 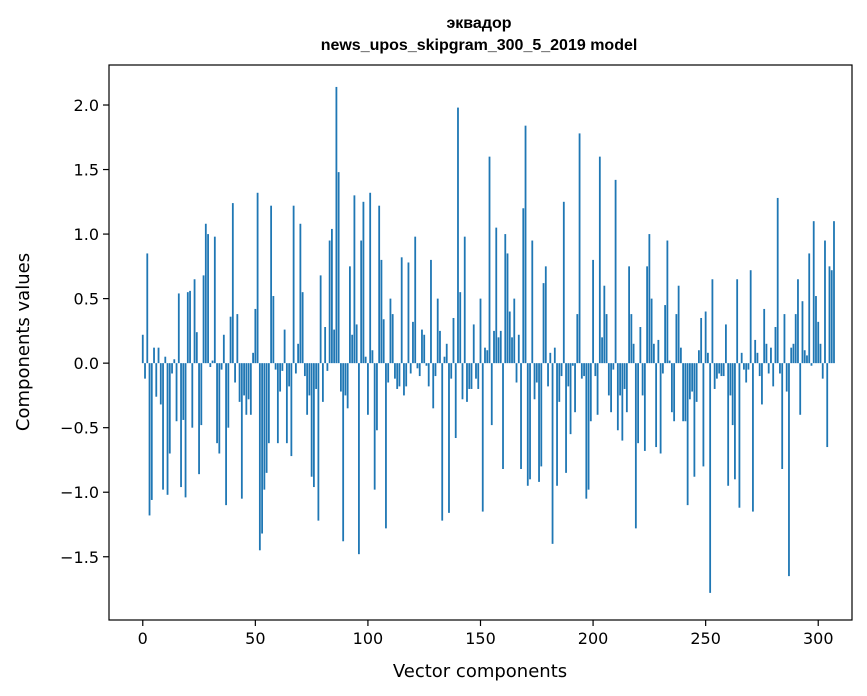 What do you see at coordinates (480, 638) in the screenshot?
I see `x-tick-label: 150` at bounding box center [480, 638].